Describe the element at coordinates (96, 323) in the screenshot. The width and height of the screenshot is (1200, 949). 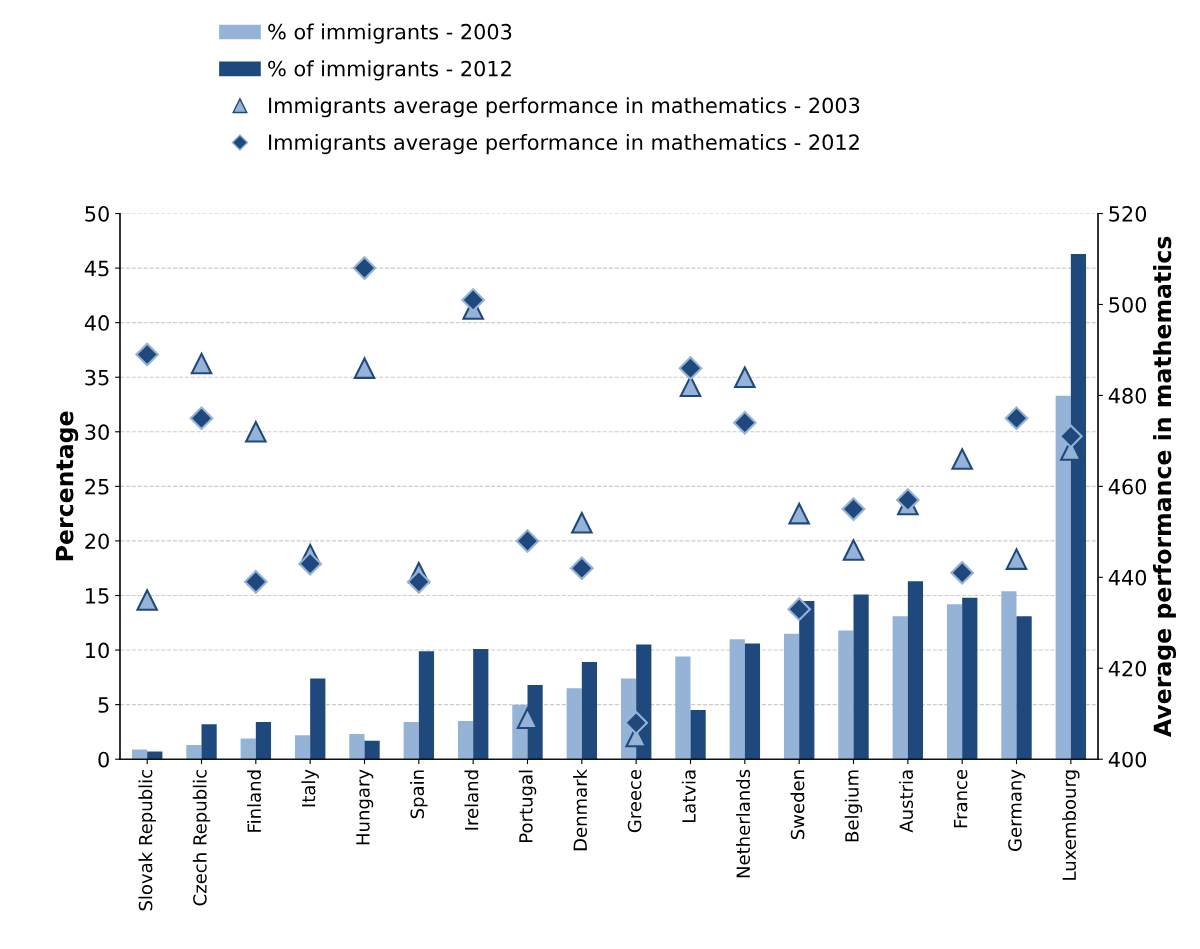
I see `y-tick-label: 40` at that location.